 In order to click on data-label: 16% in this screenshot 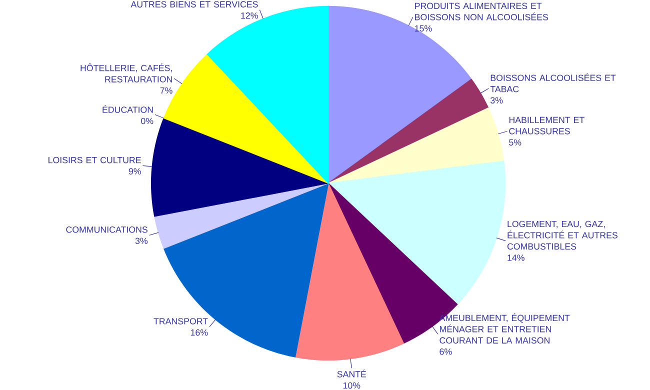, I will do `click(199, 332)`.